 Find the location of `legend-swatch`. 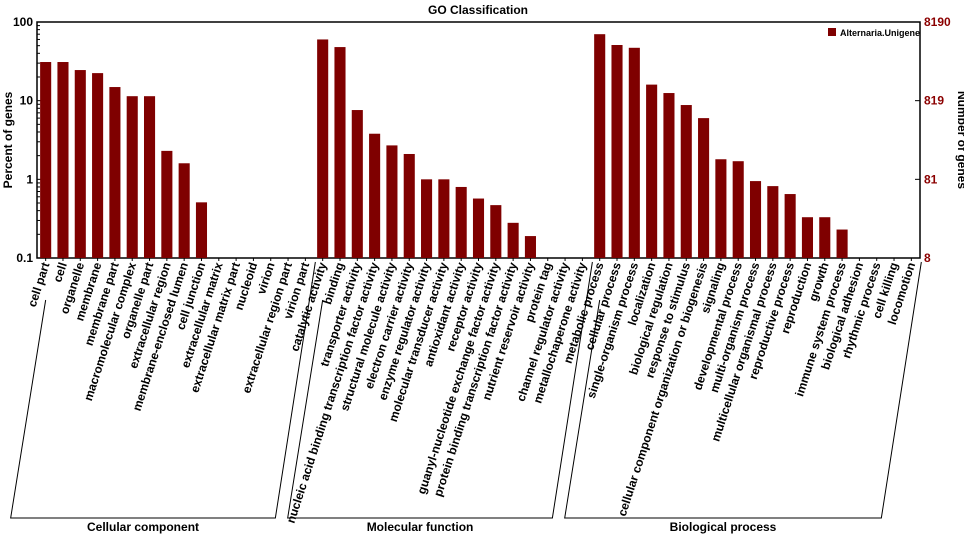

legend-swatch is located at coordinates (832, 32).